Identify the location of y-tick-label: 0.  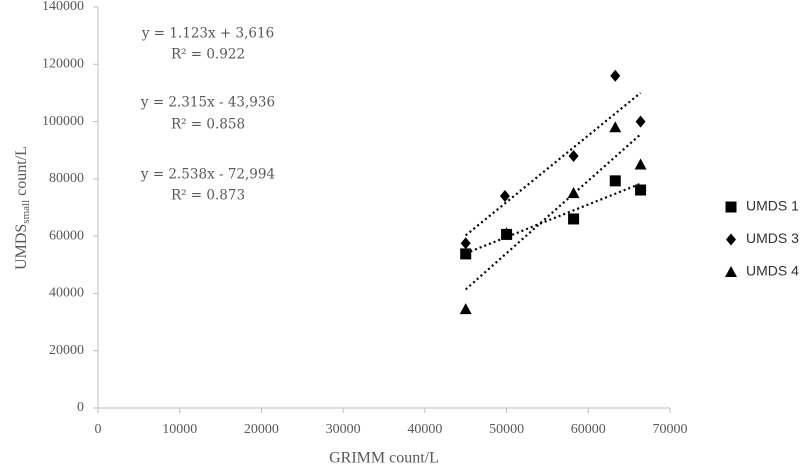
(80, 407).